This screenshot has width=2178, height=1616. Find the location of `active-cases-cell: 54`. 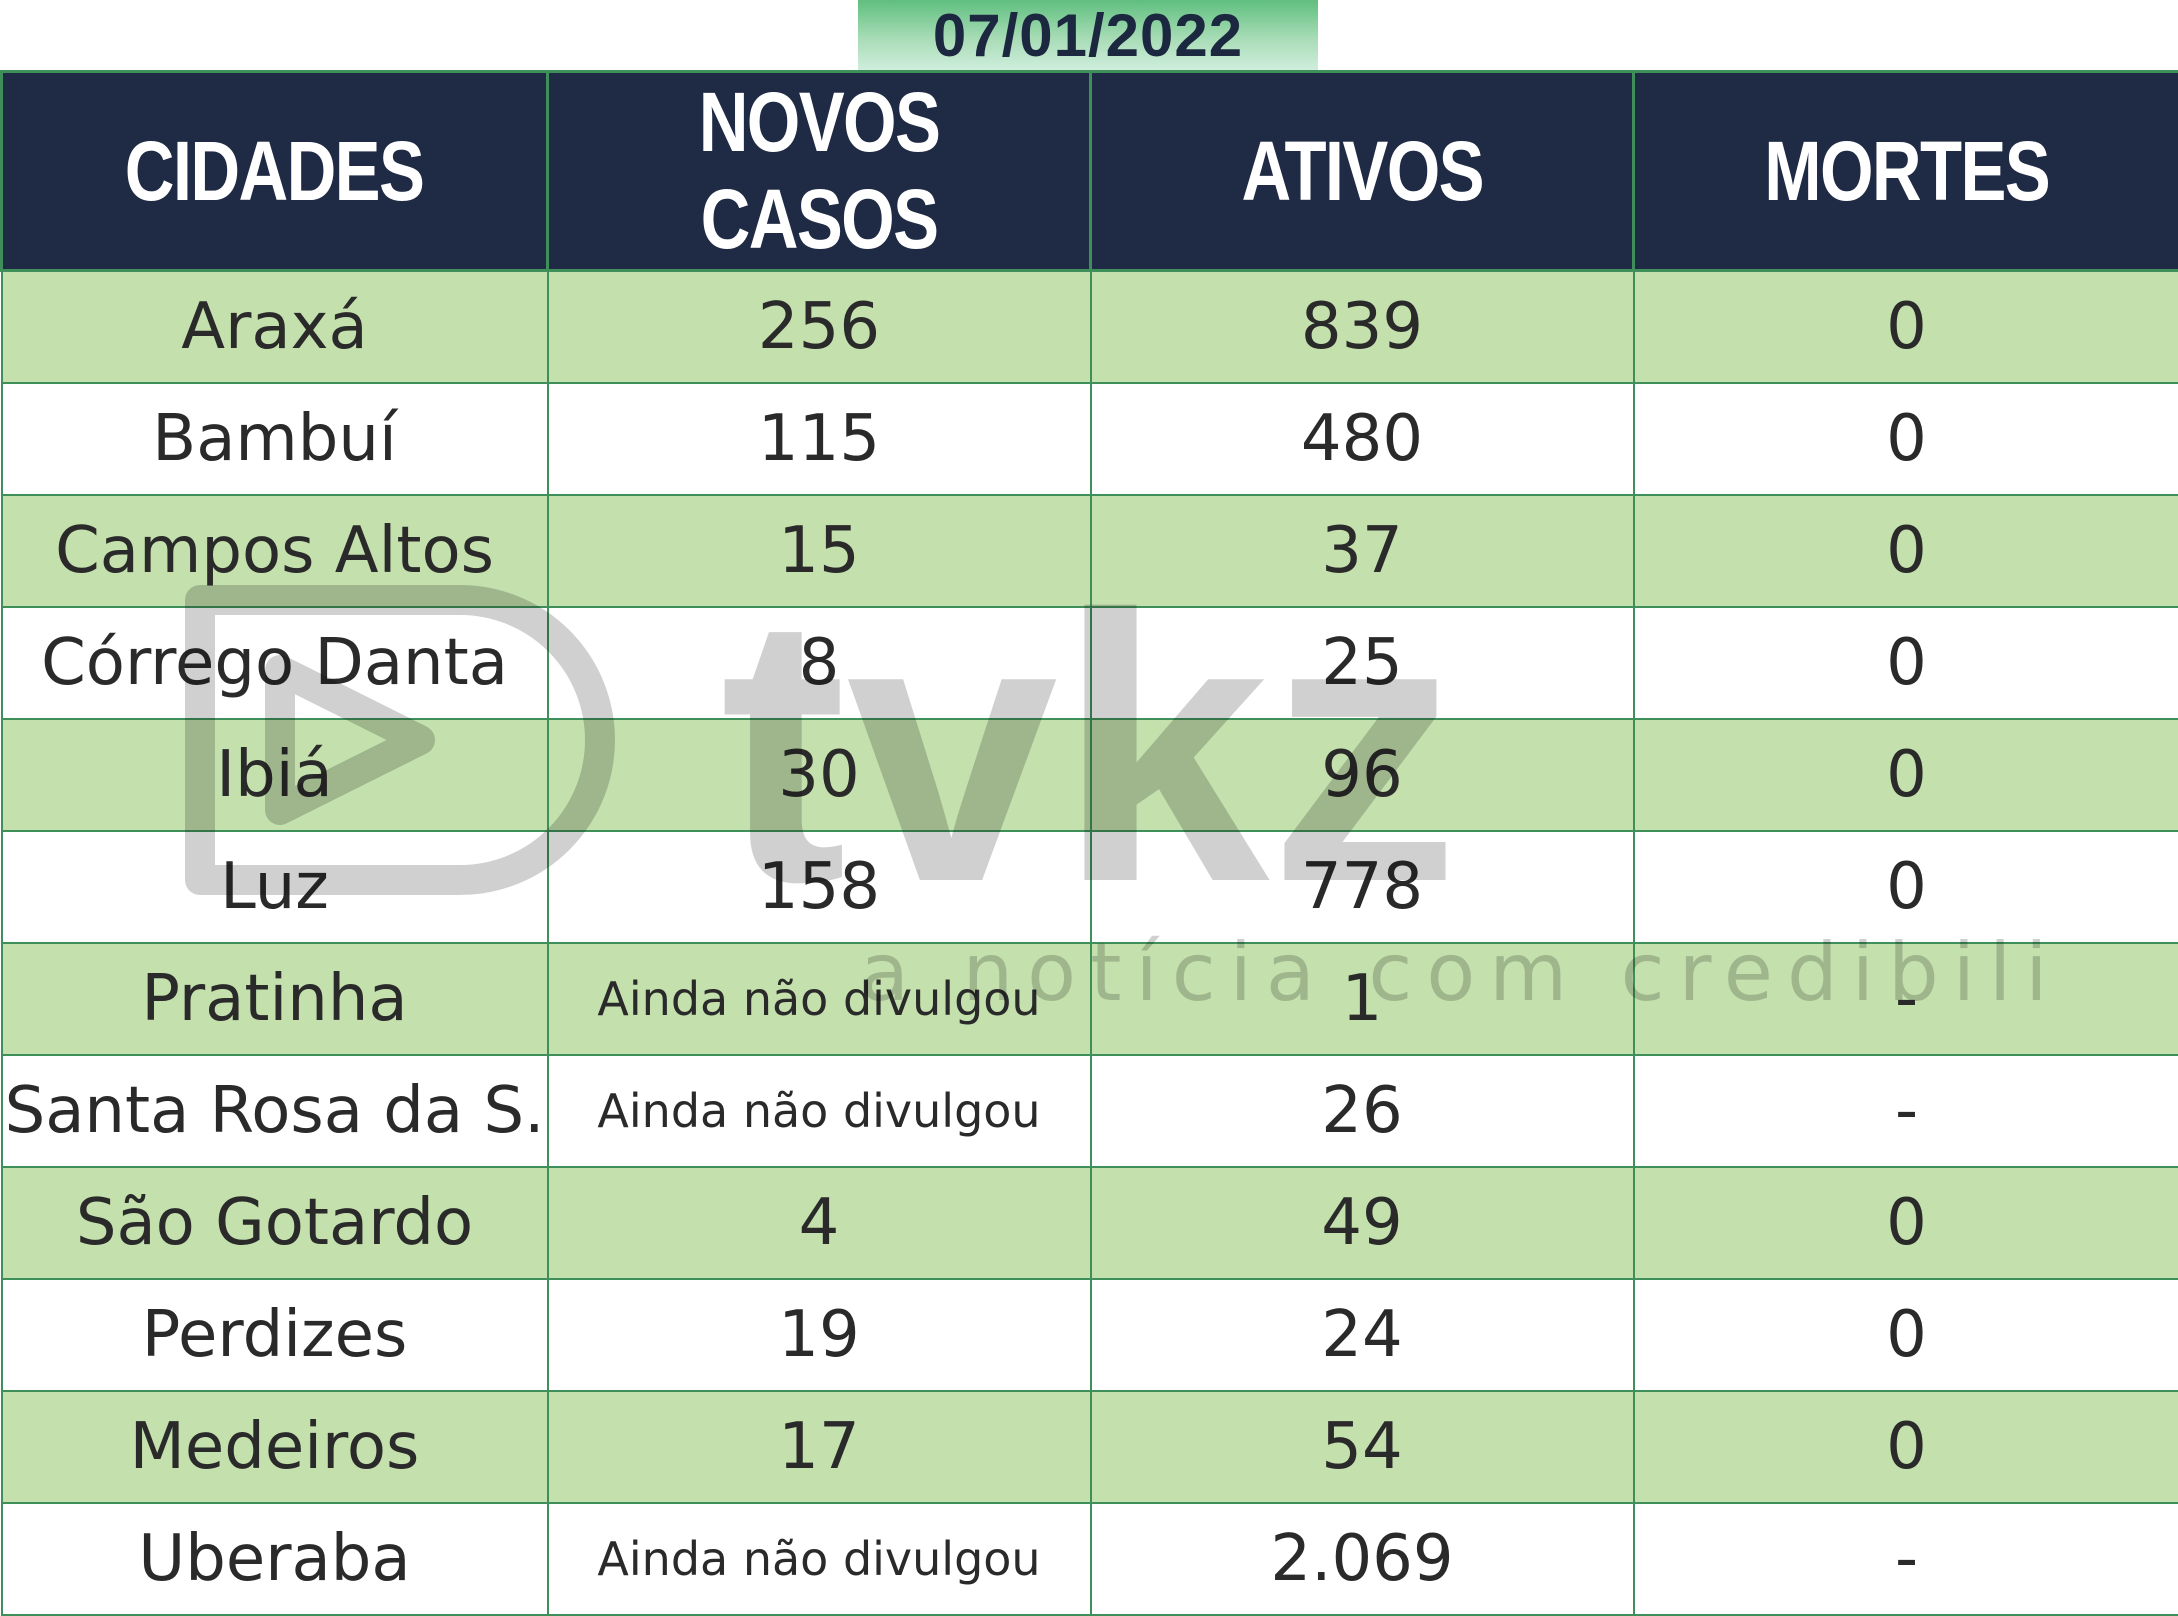

active-cases-cell: 54 is located at coordinates (1362, 1447).